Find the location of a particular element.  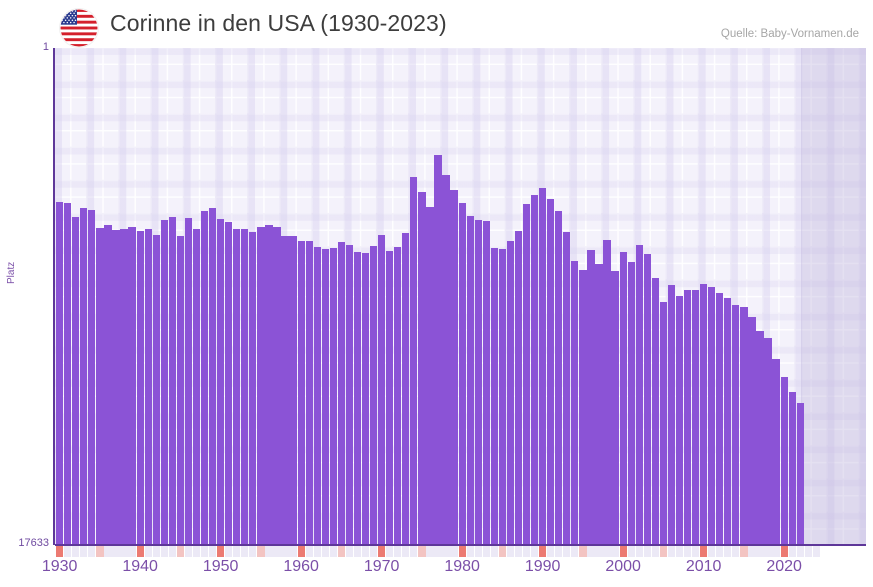

bar-1978 is located at coordinates (446, 359).